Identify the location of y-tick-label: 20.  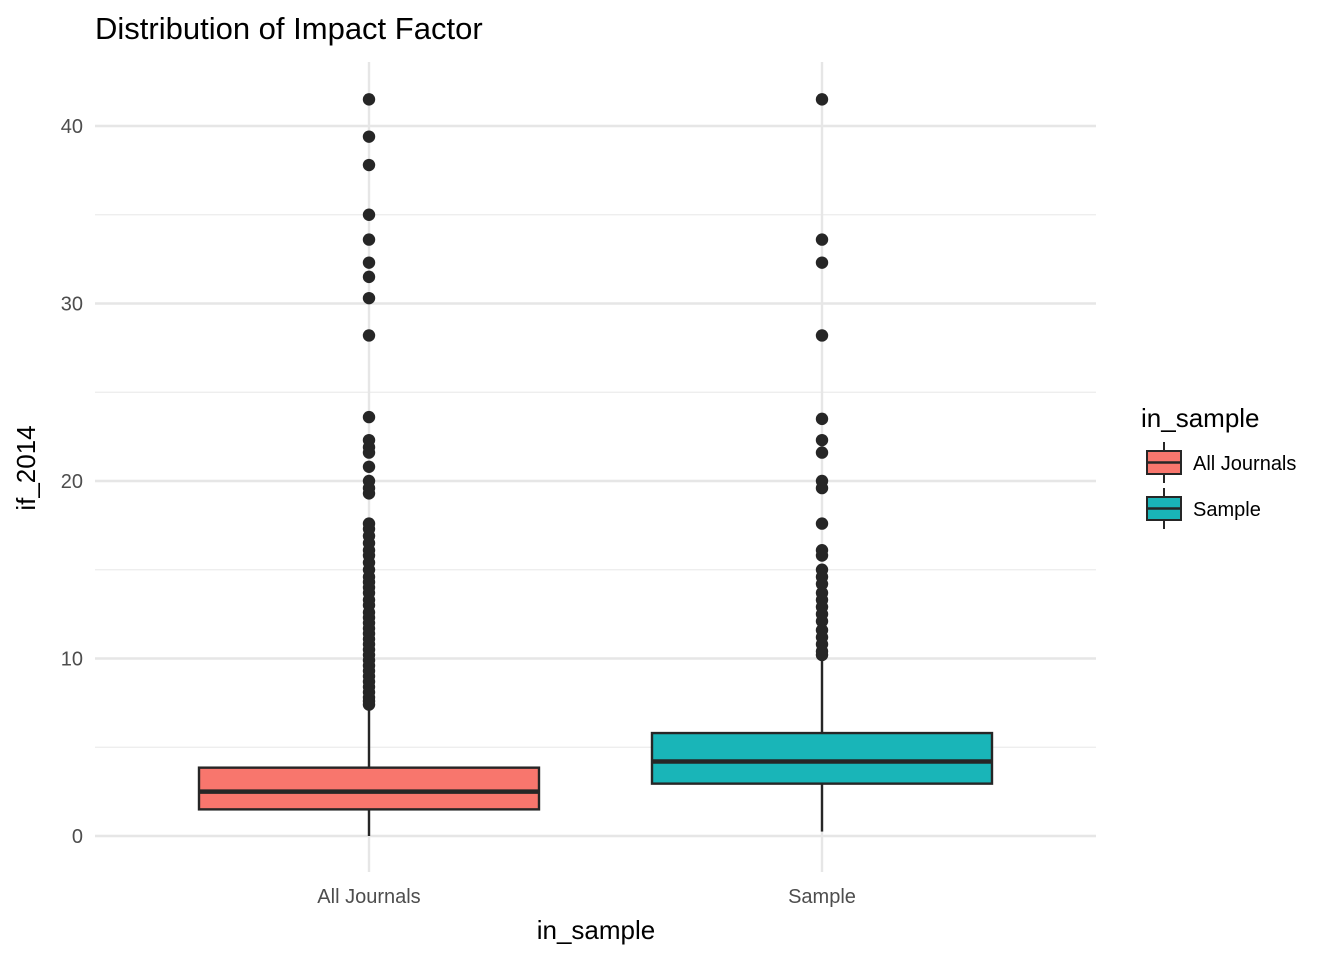
(72, 482).